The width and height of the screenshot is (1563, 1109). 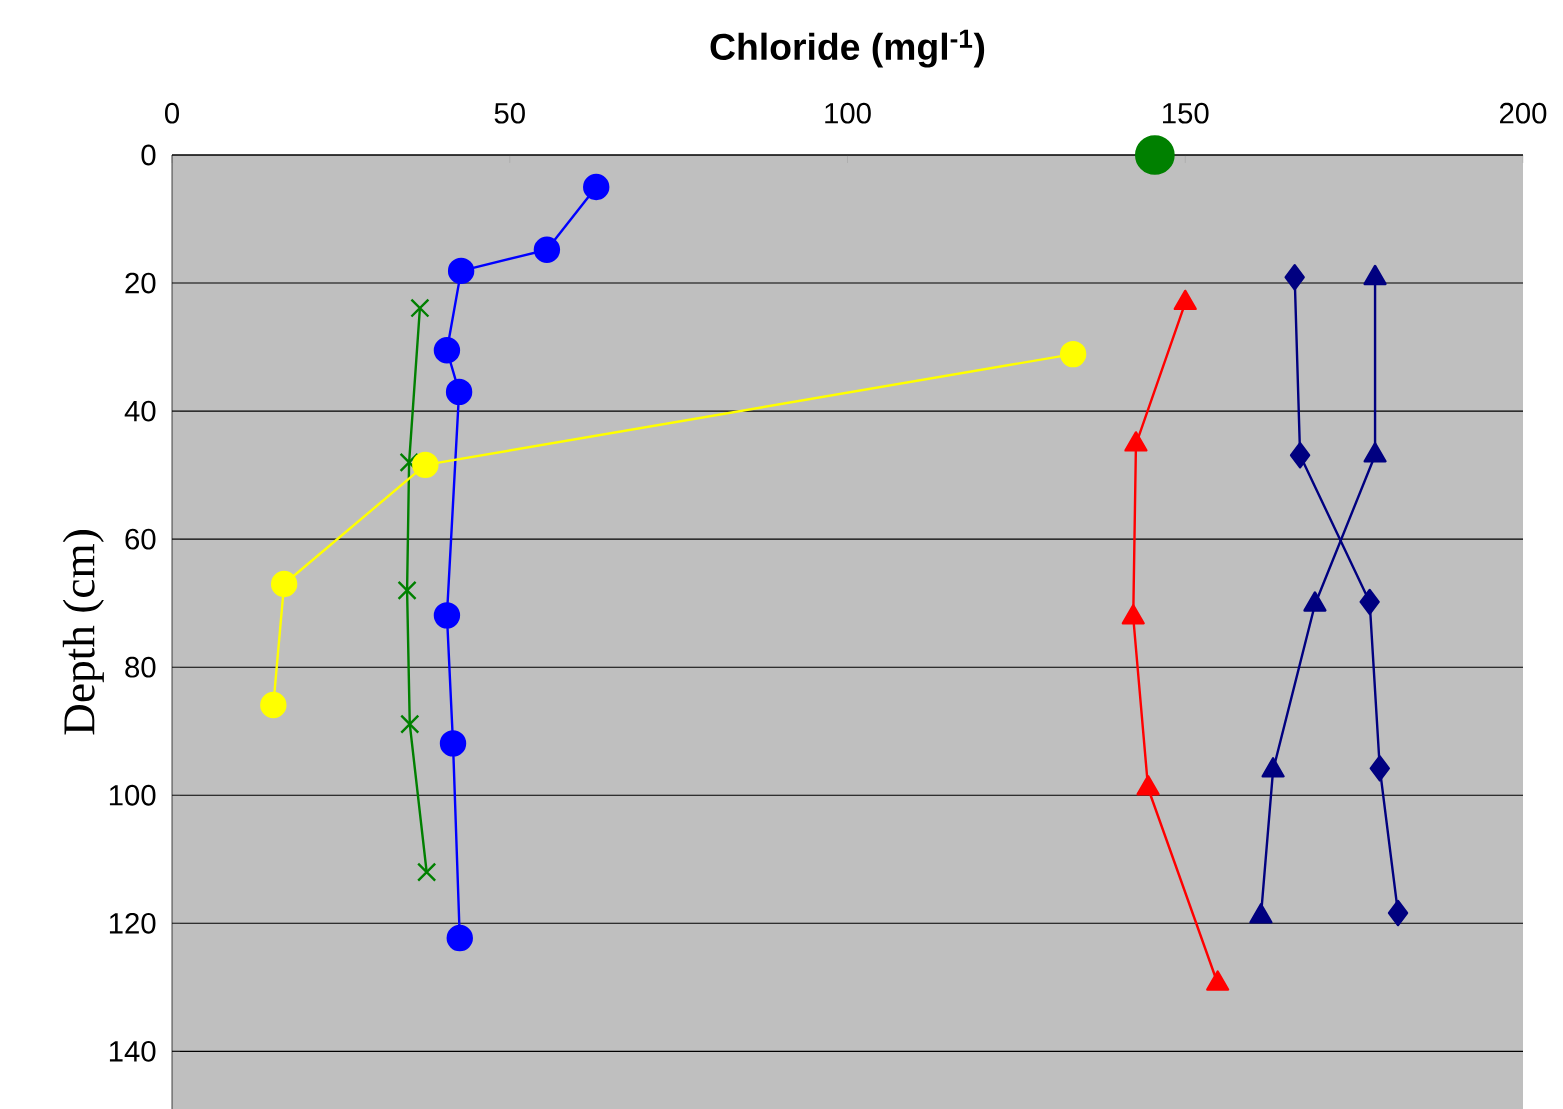 What do you see at coordinates (83, 632) in the screenshot?
I see `y-axis-title: Depth (cm)` at bounding box center [83, 632].